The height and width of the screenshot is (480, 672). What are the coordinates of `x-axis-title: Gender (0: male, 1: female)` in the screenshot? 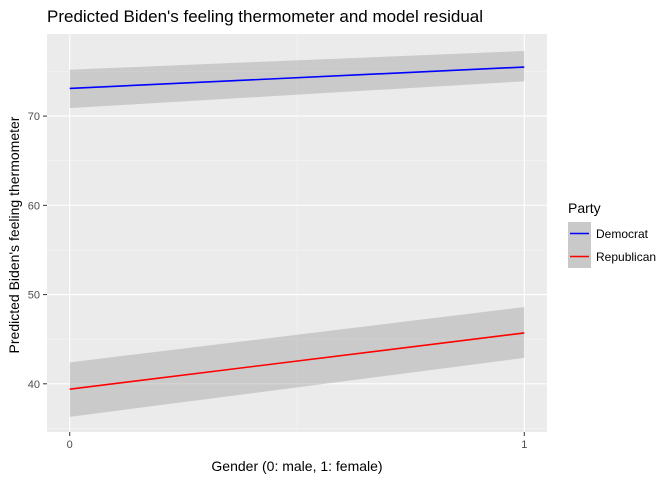 It's located at (296, 466).